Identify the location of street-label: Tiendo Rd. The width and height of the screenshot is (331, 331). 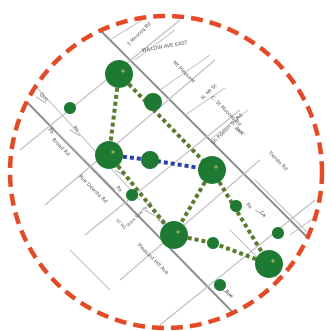
(277, 161).